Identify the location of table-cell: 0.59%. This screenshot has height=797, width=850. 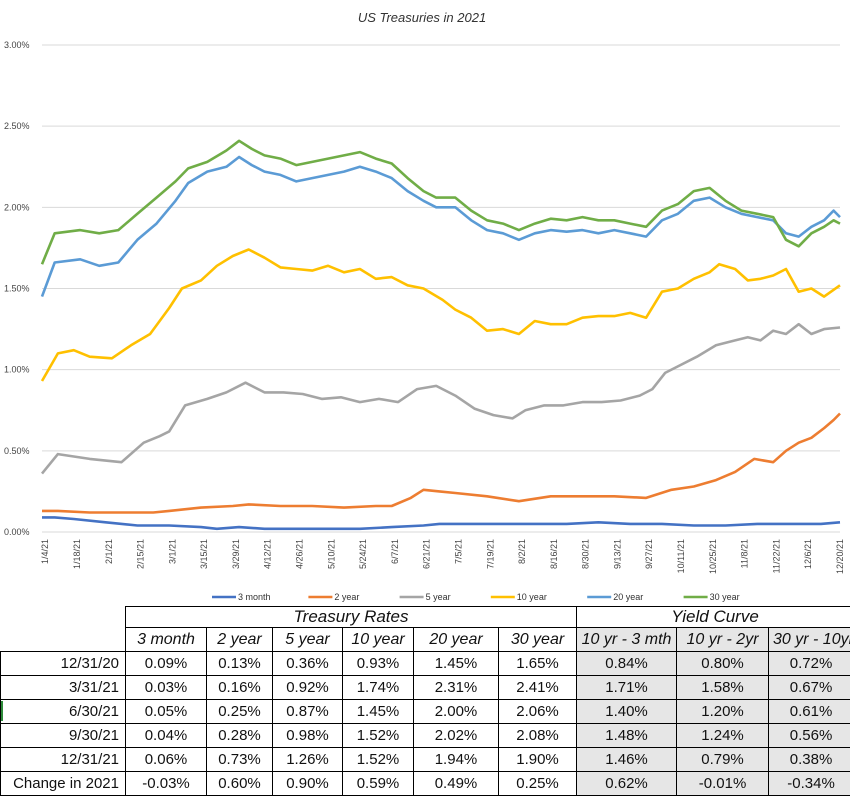
(378, 783).